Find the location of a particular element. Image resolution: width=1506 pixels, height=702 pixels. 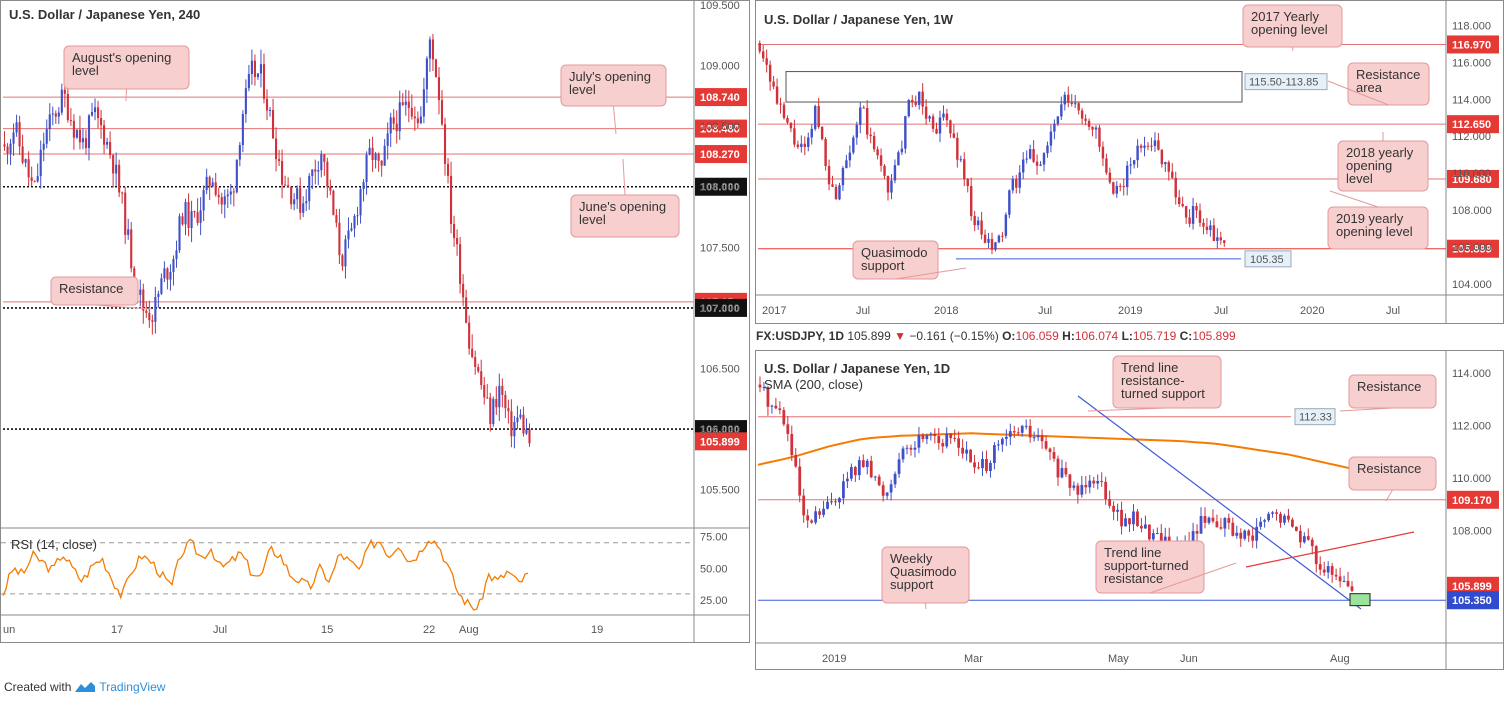

tradingview-logo-icon is located at coordinates (85, 687).